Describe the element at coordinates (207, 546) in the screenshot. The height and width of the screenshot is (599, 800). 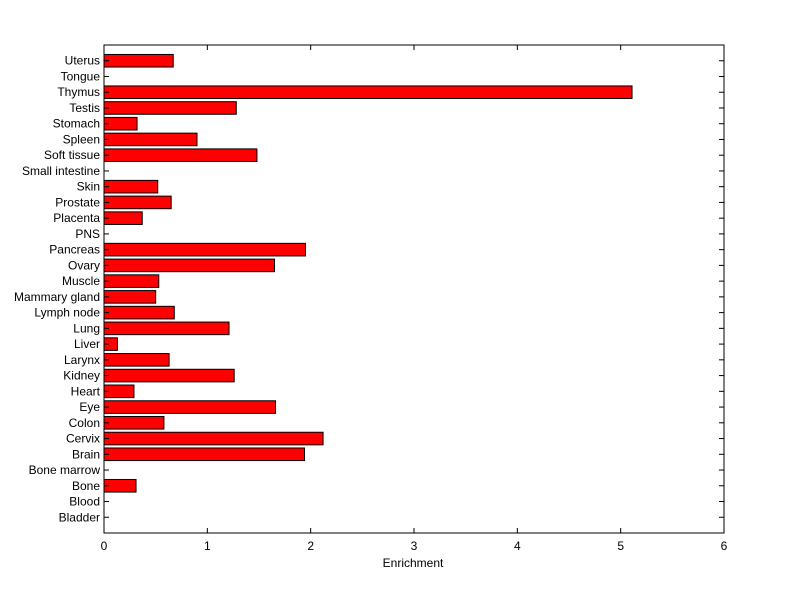
I see `x-tick-label: 1` at that location.